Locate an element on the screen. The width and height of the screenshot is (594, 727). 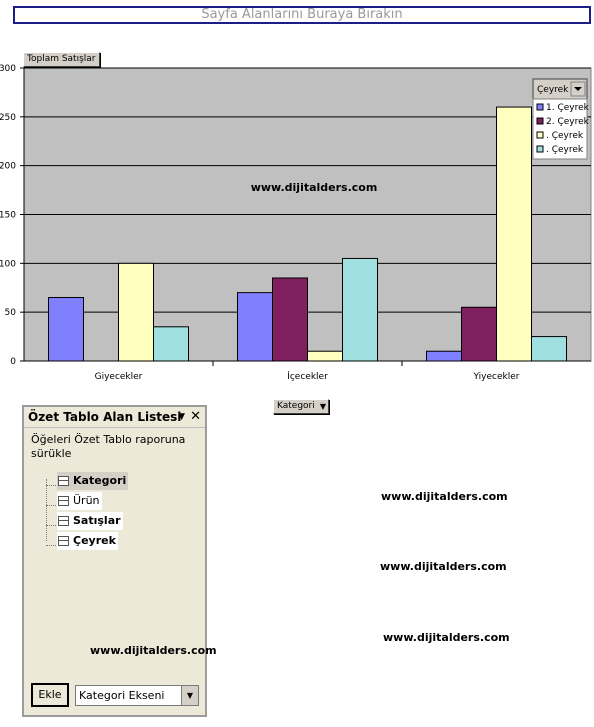
field-item-label: Kategori is located at coordinates (100, 480).